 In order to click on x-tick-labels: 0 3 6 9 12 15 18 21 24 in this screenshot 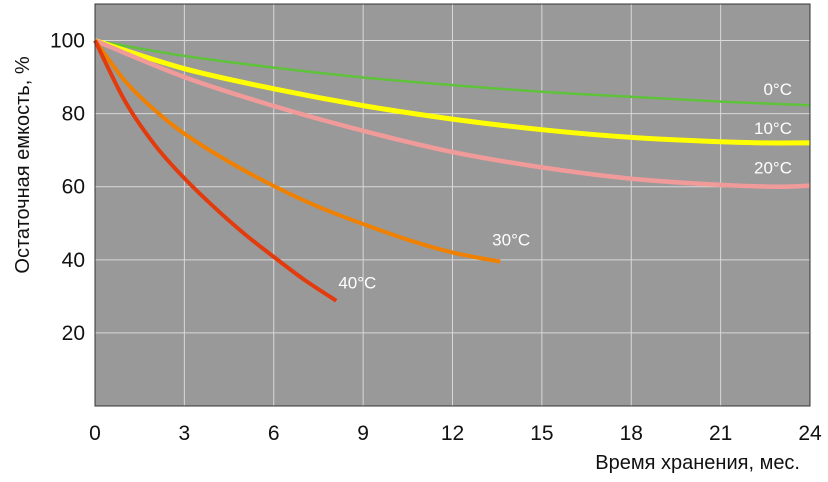, I will do `click(455, 433)`.